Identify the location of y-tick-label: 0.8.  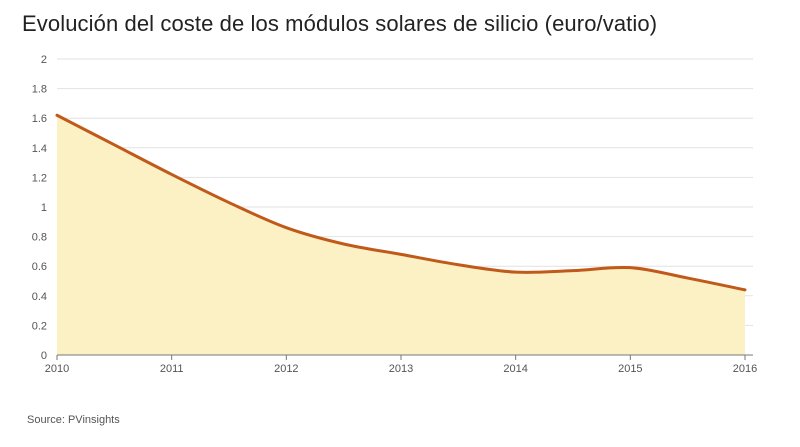
(39, 238).